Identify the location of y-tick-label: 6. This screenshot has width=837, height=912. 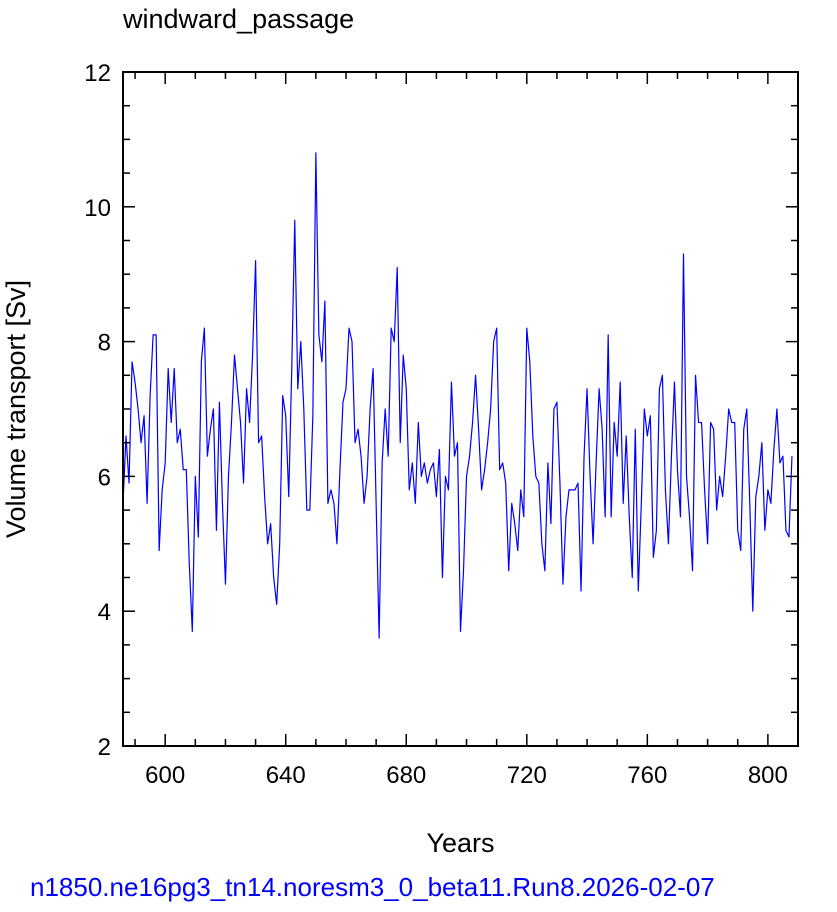
(104, 477).